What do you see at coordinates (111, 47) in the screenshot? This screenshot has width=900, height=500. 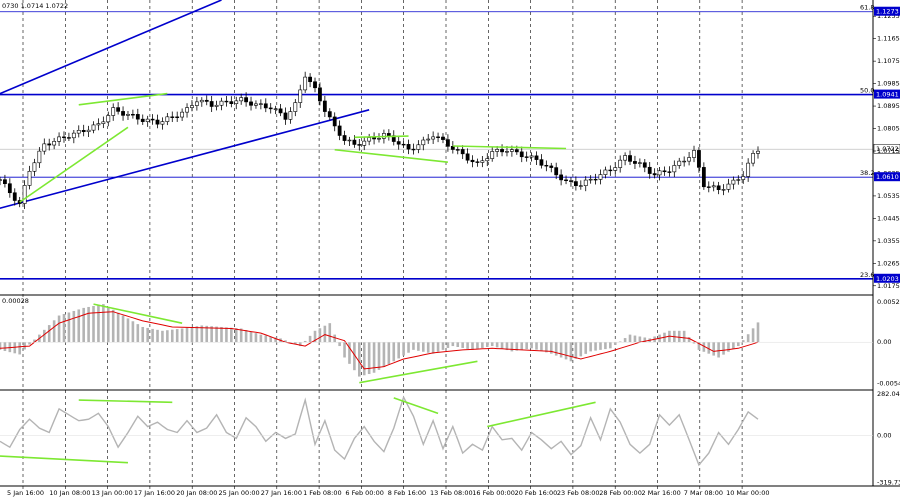 I see `channel-line` at bounding box center [111, 47].